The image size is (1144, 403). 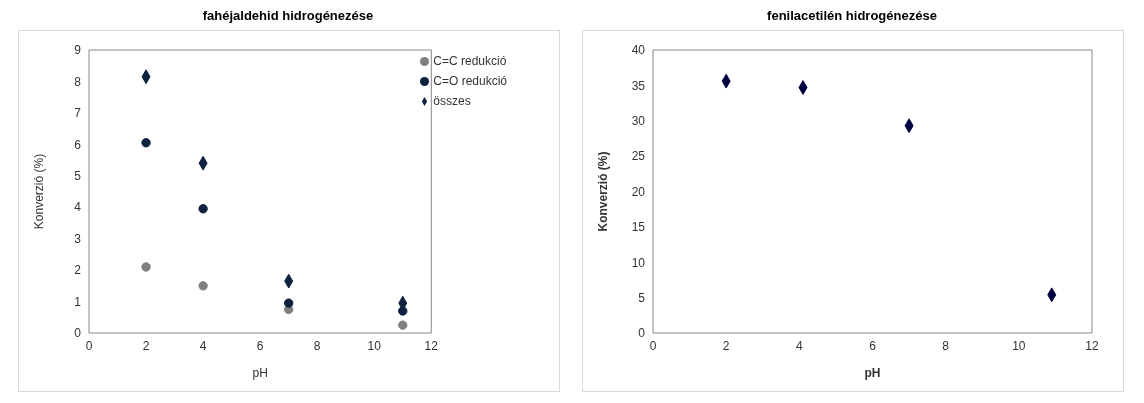 What do you see at coordinates (452, 101) in the screenshot?
I see `legend-label: összes` at bounding box center [452, 101].